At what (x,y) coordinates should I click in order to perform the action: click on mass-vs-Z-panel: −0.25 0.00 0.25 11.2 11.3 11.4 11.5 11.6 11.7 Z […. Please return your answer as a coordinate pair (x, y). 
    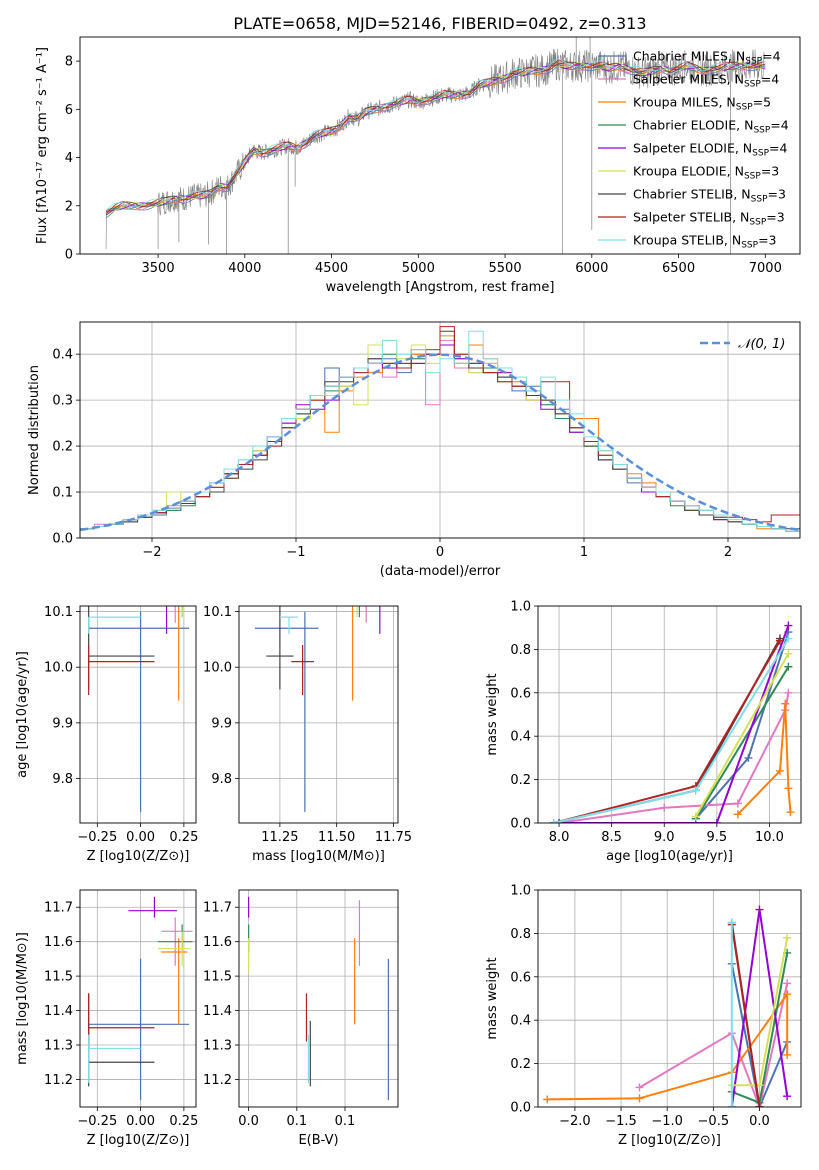
    Looking at the image, I should click on (106, 1018).